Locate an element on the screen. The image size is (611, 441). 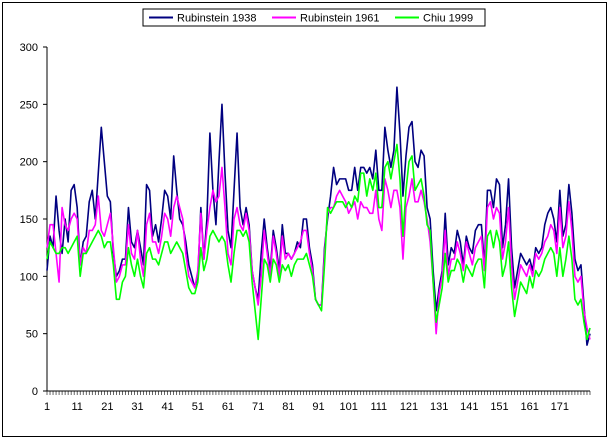
x-tick-label: 91 is located at coordinates (318, 407).